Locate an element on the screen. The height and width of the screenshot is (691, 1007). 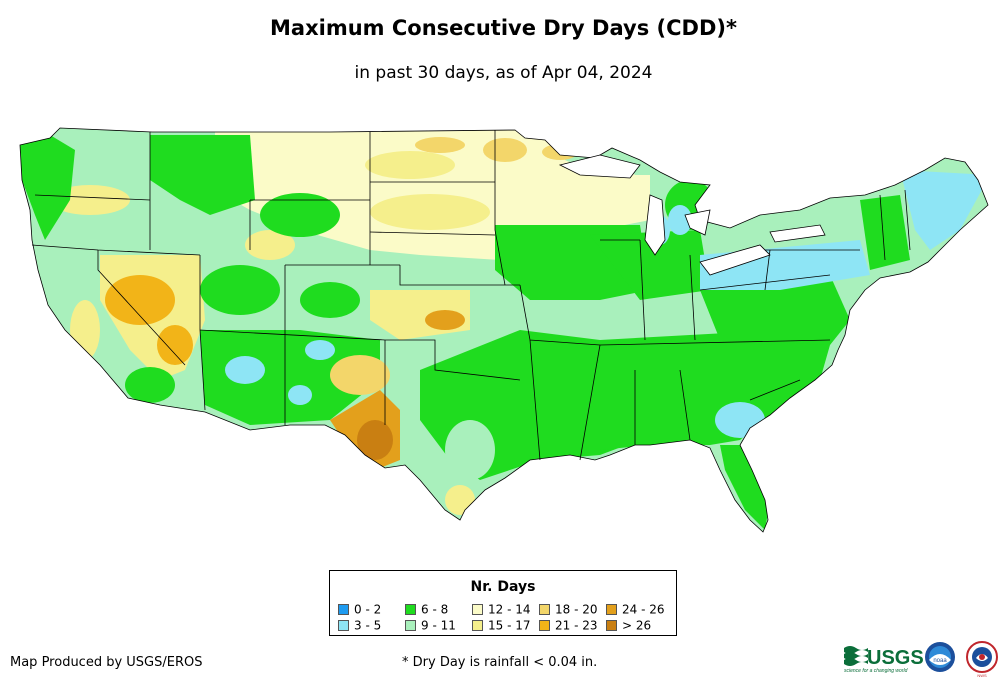
map-subtitle: in past 30 days, as of Apr 04, 2024 is located at coordinates (503, 73).